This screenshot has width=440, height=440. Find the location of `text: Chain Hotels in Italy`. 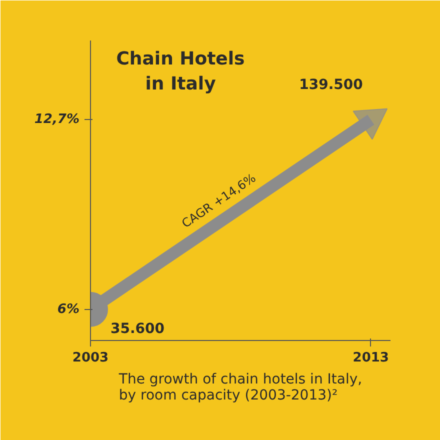

text: Chain Hotels in Italy is located at coordinates (180, 71).